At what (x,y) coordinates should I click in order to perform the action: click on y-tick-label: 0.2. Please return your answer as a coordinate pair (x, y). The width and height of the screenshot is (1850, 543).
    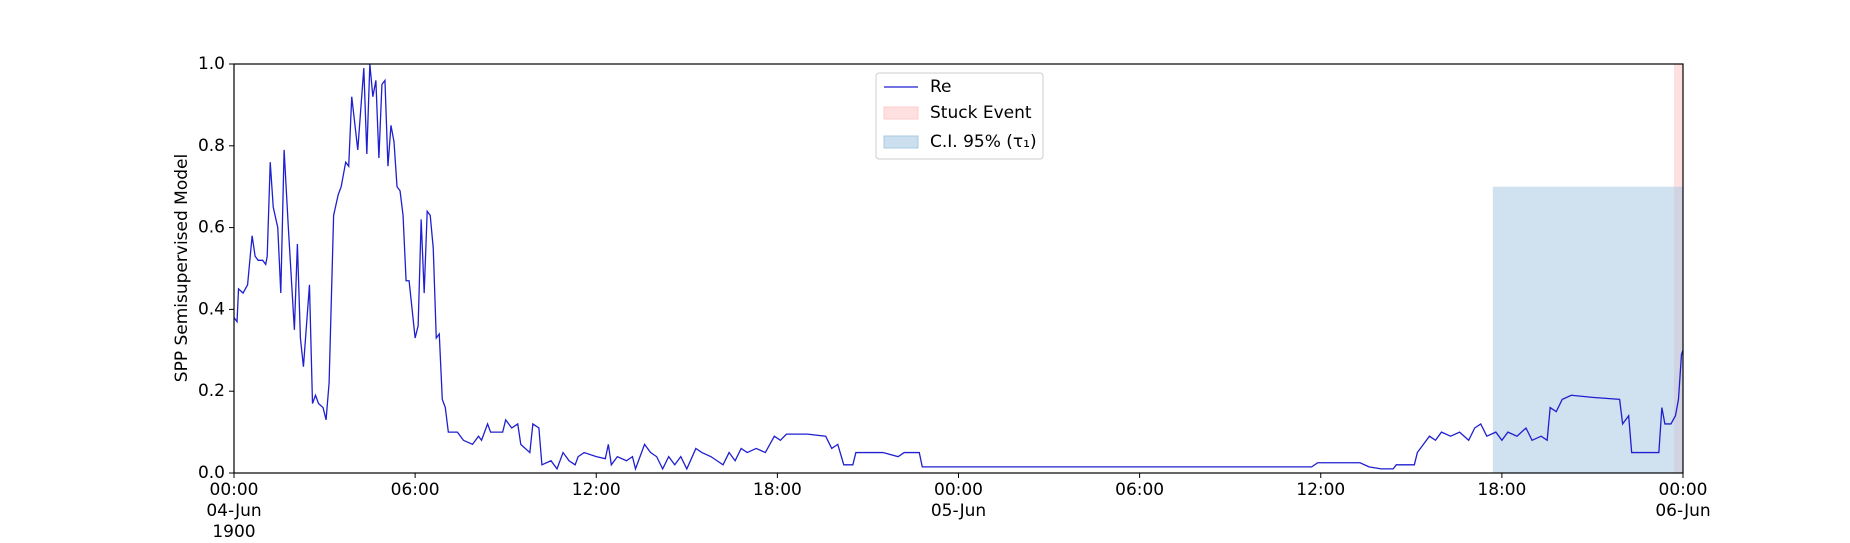
    Looking at the image, I should click on (211, 391).